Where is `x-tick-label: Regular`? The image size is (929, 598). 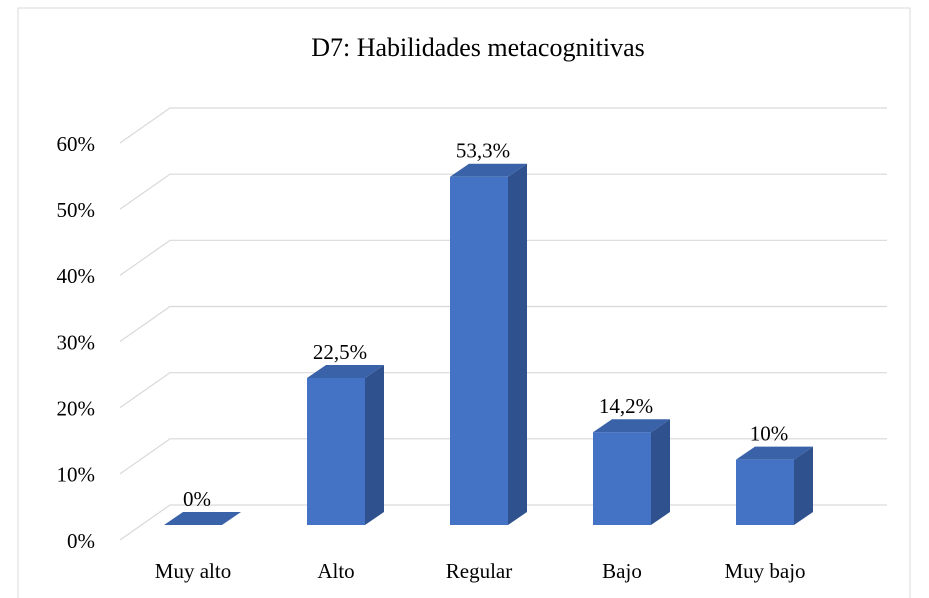 x-tick-label: Regular is located at coordinates (479, 571).